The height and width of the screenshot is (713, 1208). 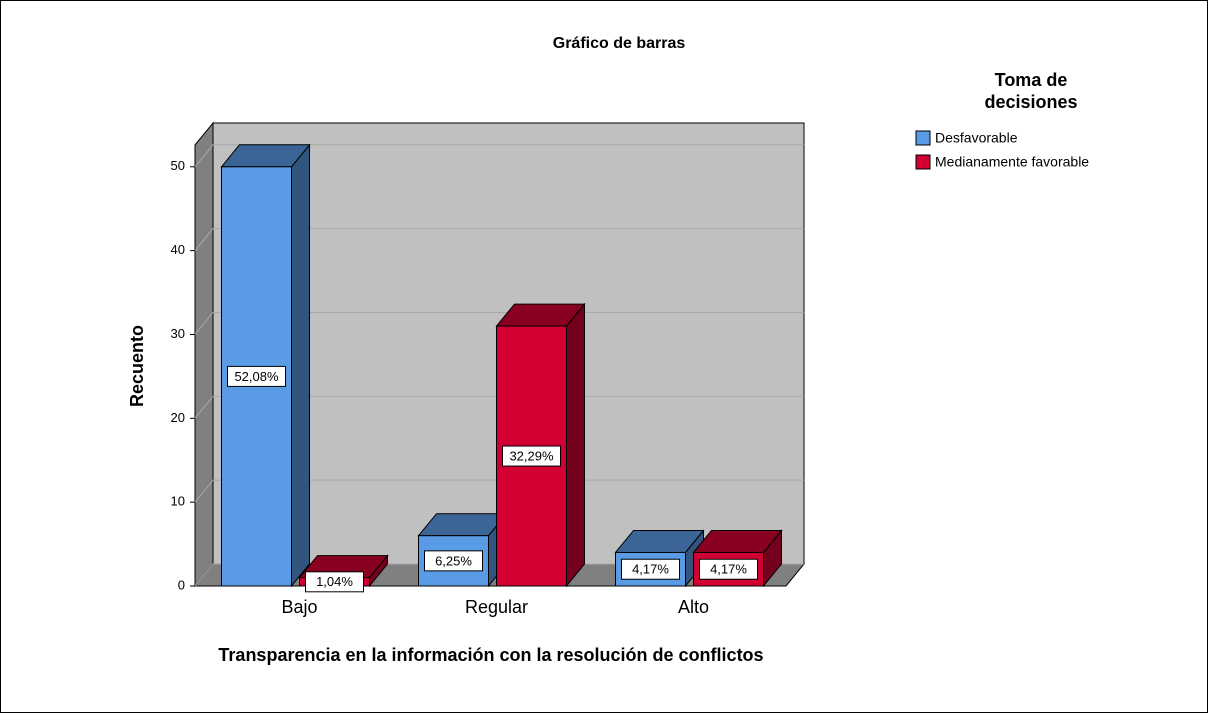 What do you see at coordinates (178, 249) in the screenshot?
I see `y-tick-label: 40` at bounding box center [178, 249].